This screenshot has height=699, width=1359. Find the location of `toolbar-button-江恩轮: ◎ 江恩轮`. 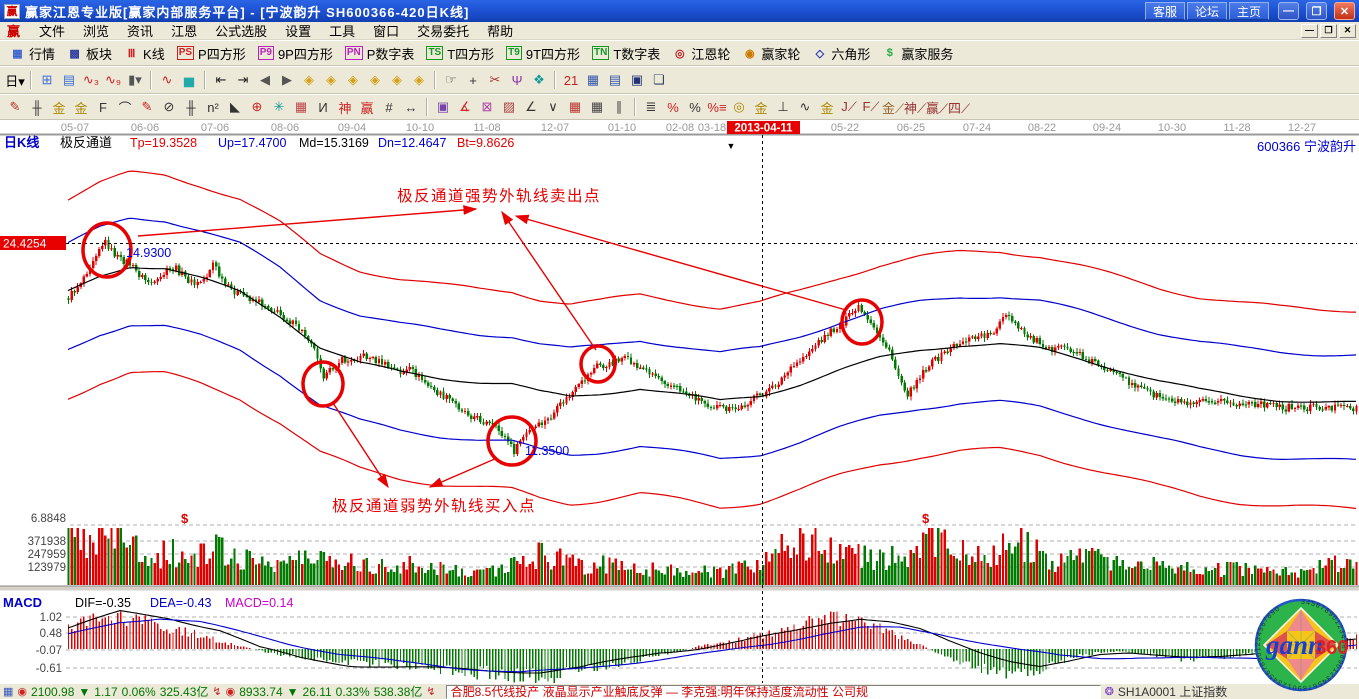

toolbar-button-江恩轮: ◎ 江恩轮 is located at coordinates (701, 53).